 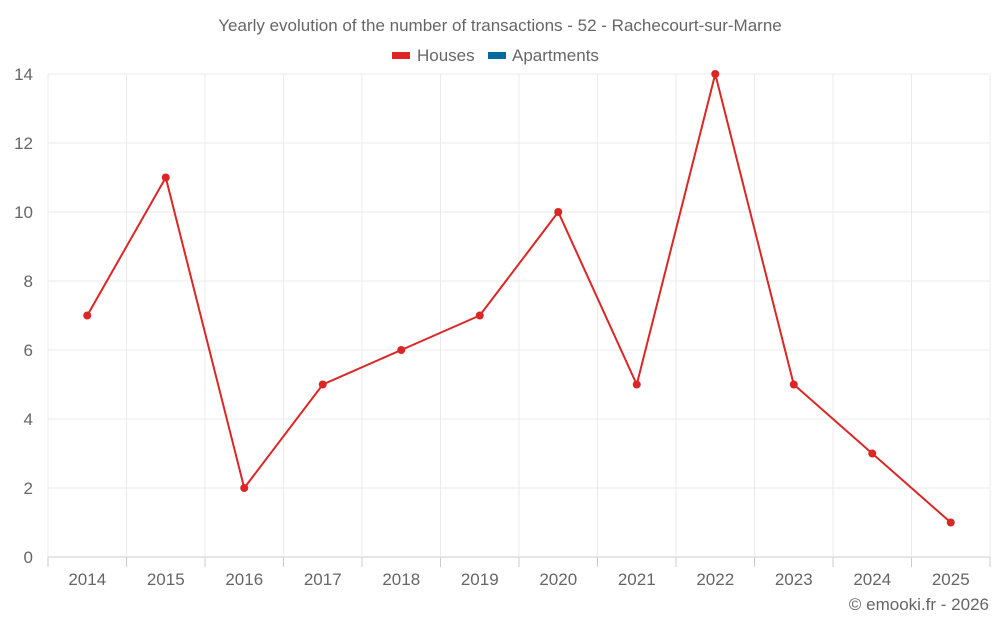 What do you see at coordinates (23, 212) in the screenshot?
I see `y-tick-label: 10` at bounding box center [23, 212].